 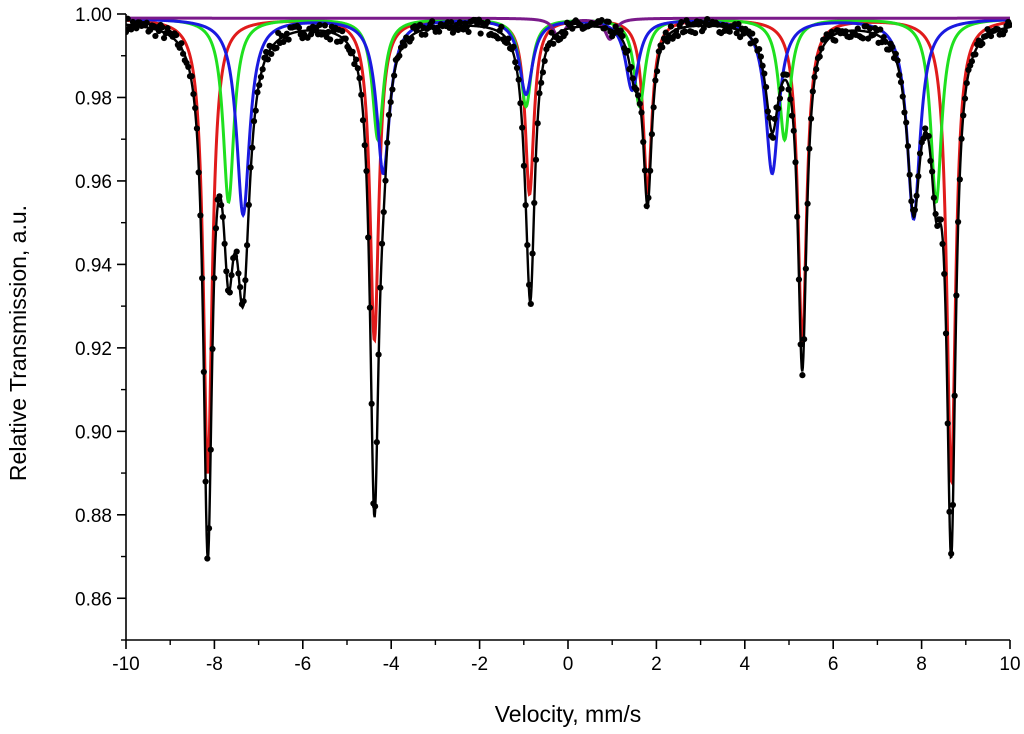 What do you see at coordinates (93, 265) in the screenshot?
I see `y-tick-label: 0.94` at bounding box center [93, 265].